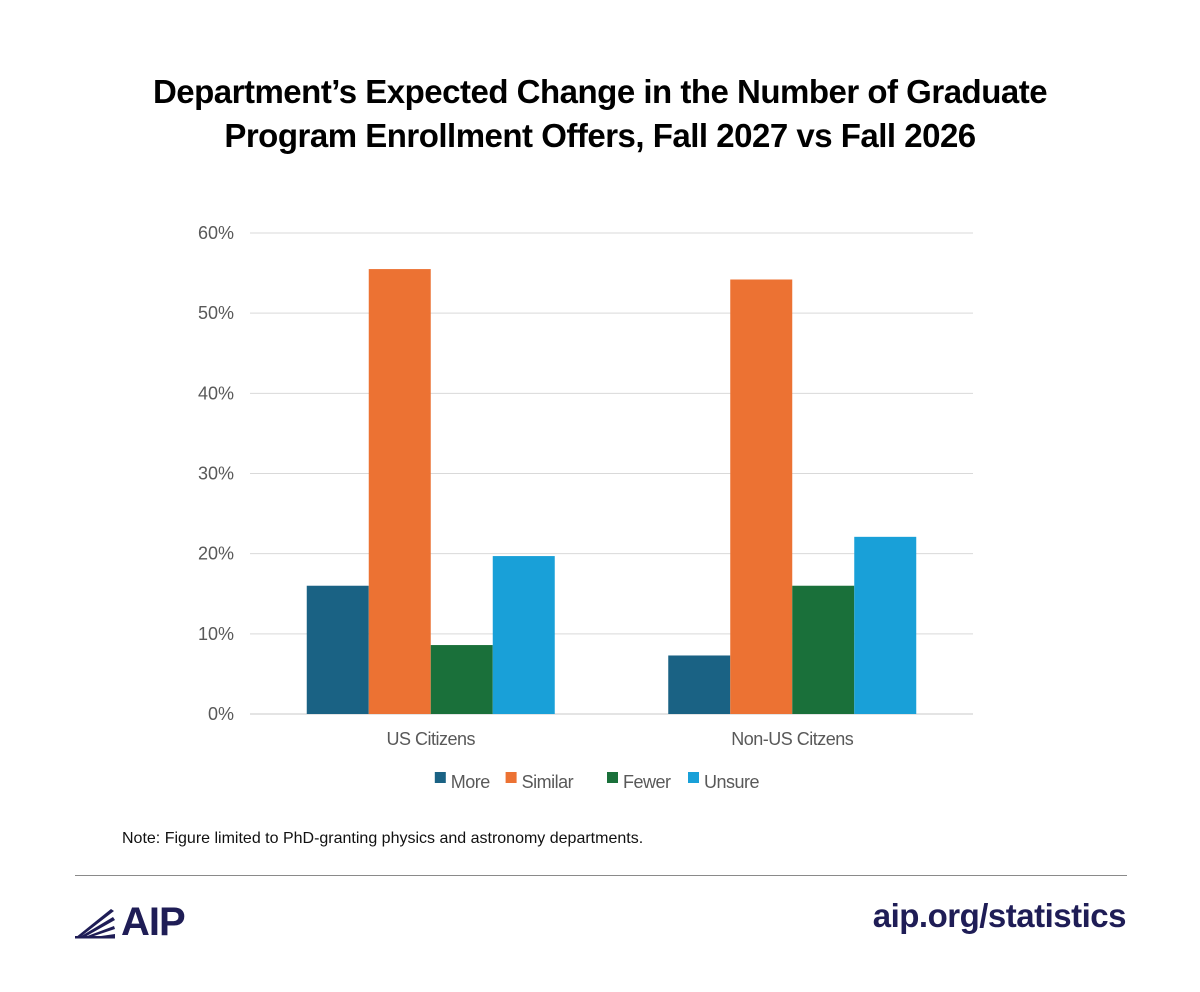 The image size is (1200, 992). I want to click on x-tick-label: Non-US Citzens, so click(792, 739).